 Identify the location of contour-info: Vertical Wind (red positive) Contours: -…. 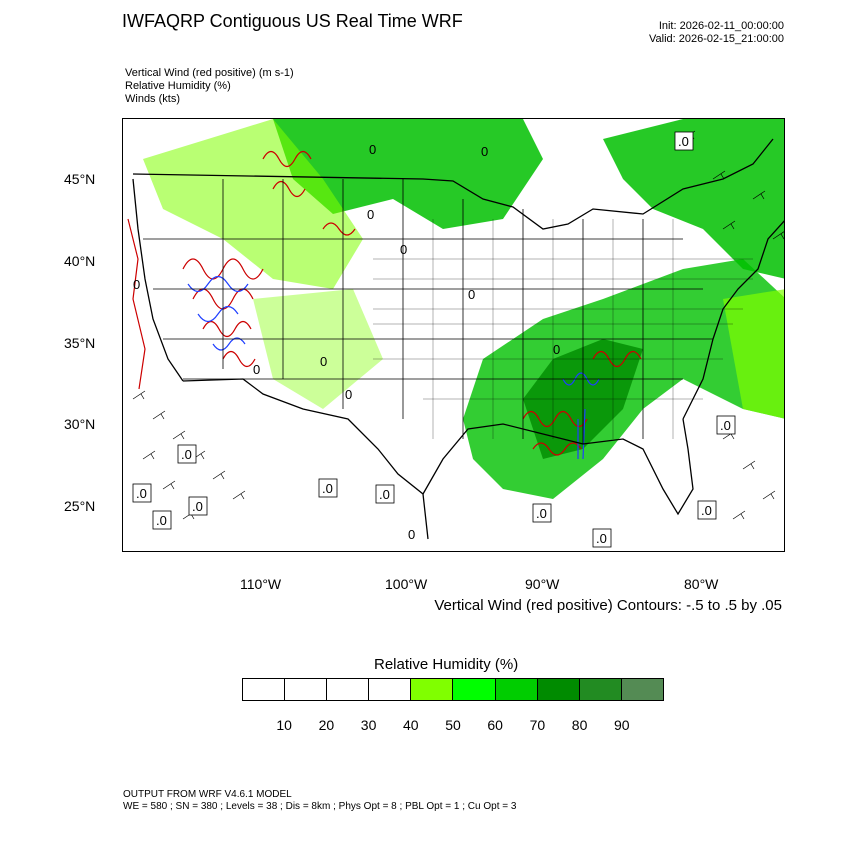
(608, 605).